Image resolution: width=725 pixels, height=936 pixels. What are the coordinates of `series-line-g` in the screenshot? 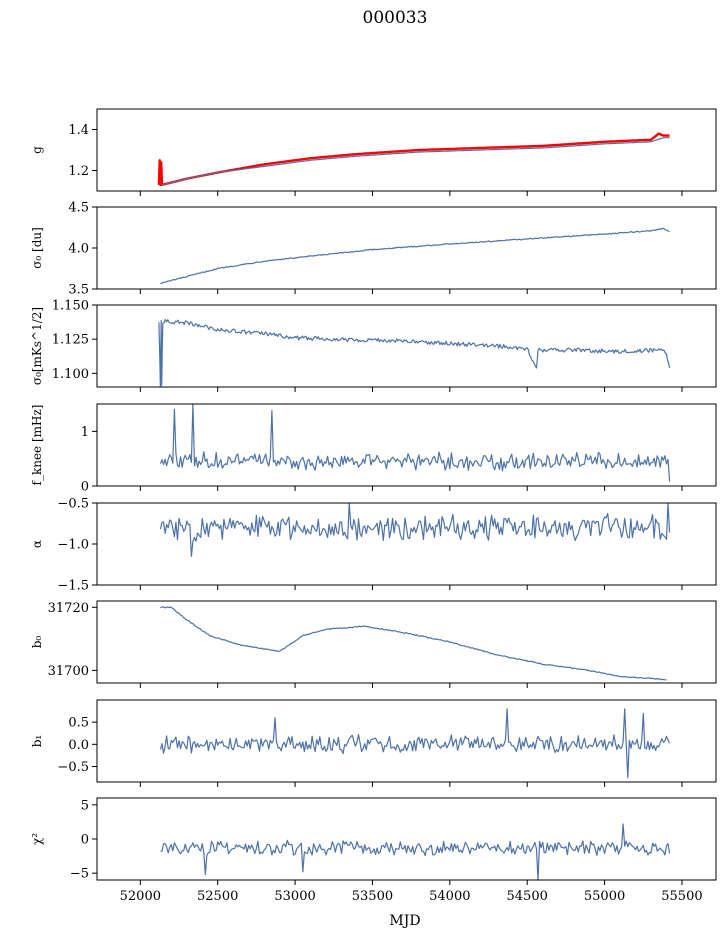 It's located at (415, 161).